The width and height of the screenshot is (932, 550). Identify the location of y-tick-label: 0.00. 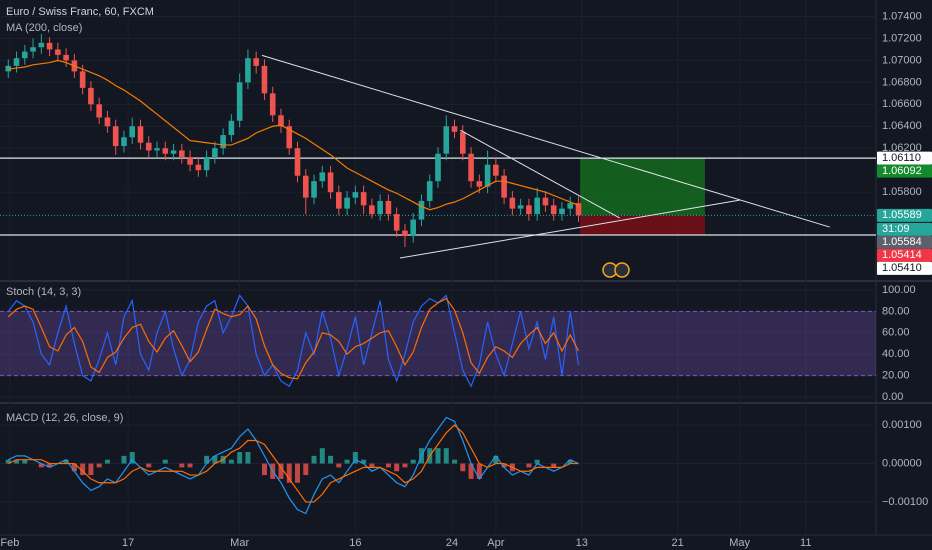
(892, 397).